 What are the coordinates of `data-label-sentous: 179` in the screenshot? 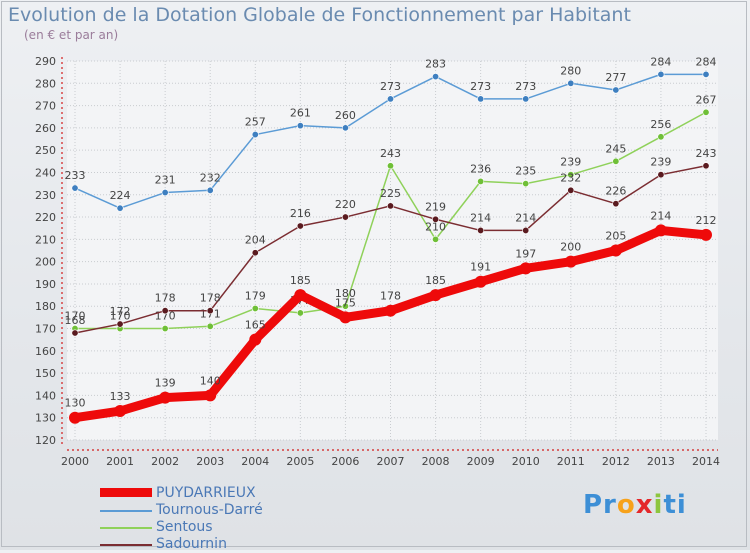 It's located at (255, 295).